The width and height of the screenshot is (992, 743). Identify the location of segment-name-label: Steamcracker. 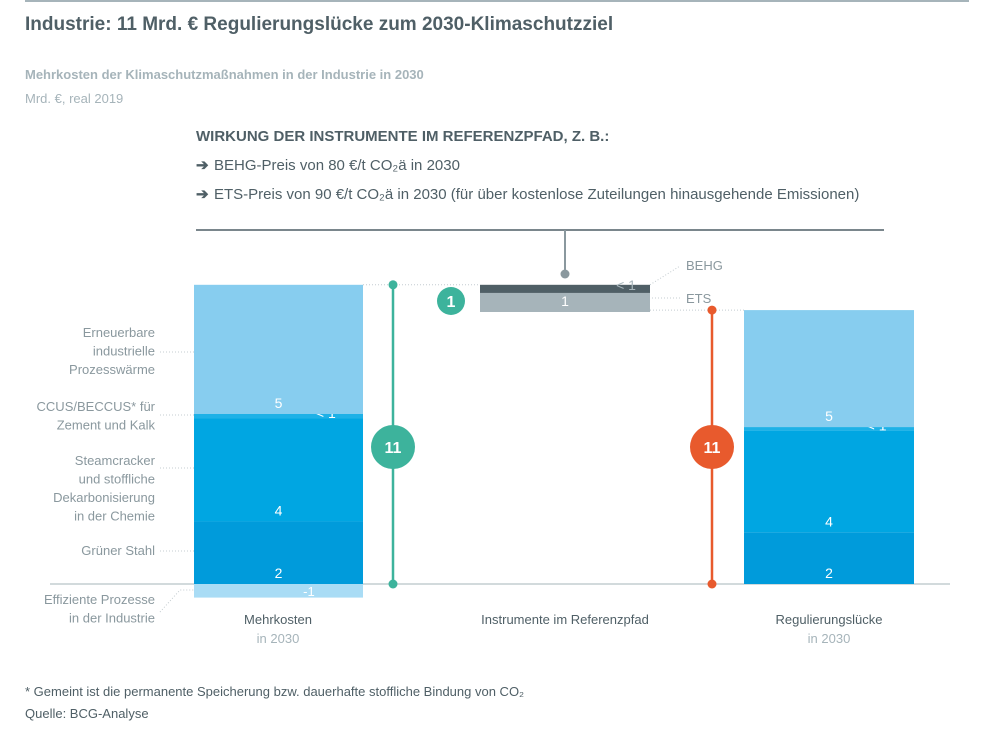
(115, 460).